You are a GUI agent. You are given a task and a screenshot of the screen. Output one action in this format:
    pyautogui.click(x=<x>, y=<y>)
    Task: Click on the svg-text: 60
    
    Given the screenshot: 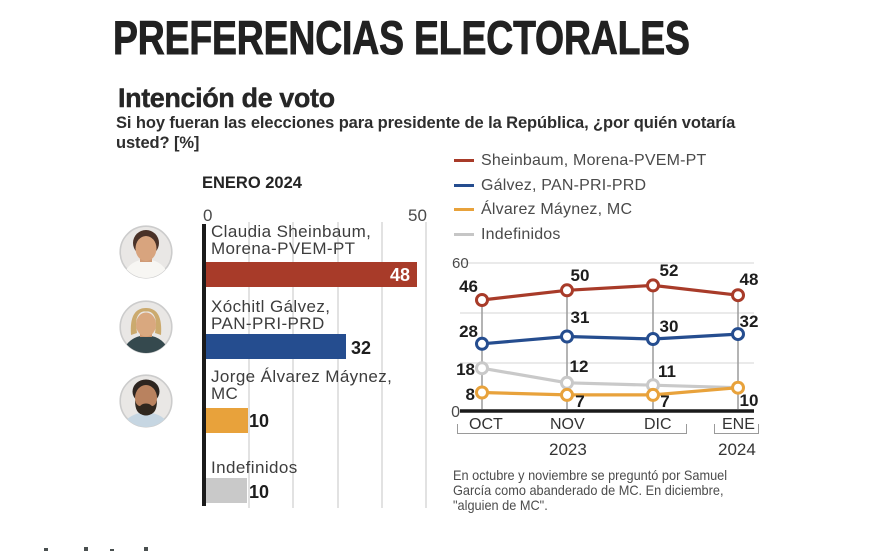 What is the action you would take?
    pyautogui.click(x=460, y=263)
    